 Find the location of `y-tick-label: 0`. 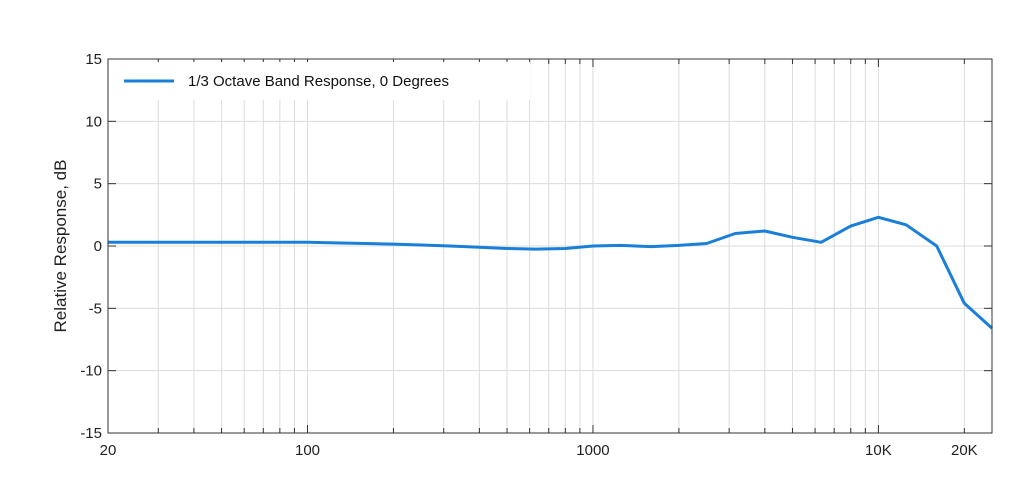

y-tick-label: 0 is located at coordinates (98, 246).